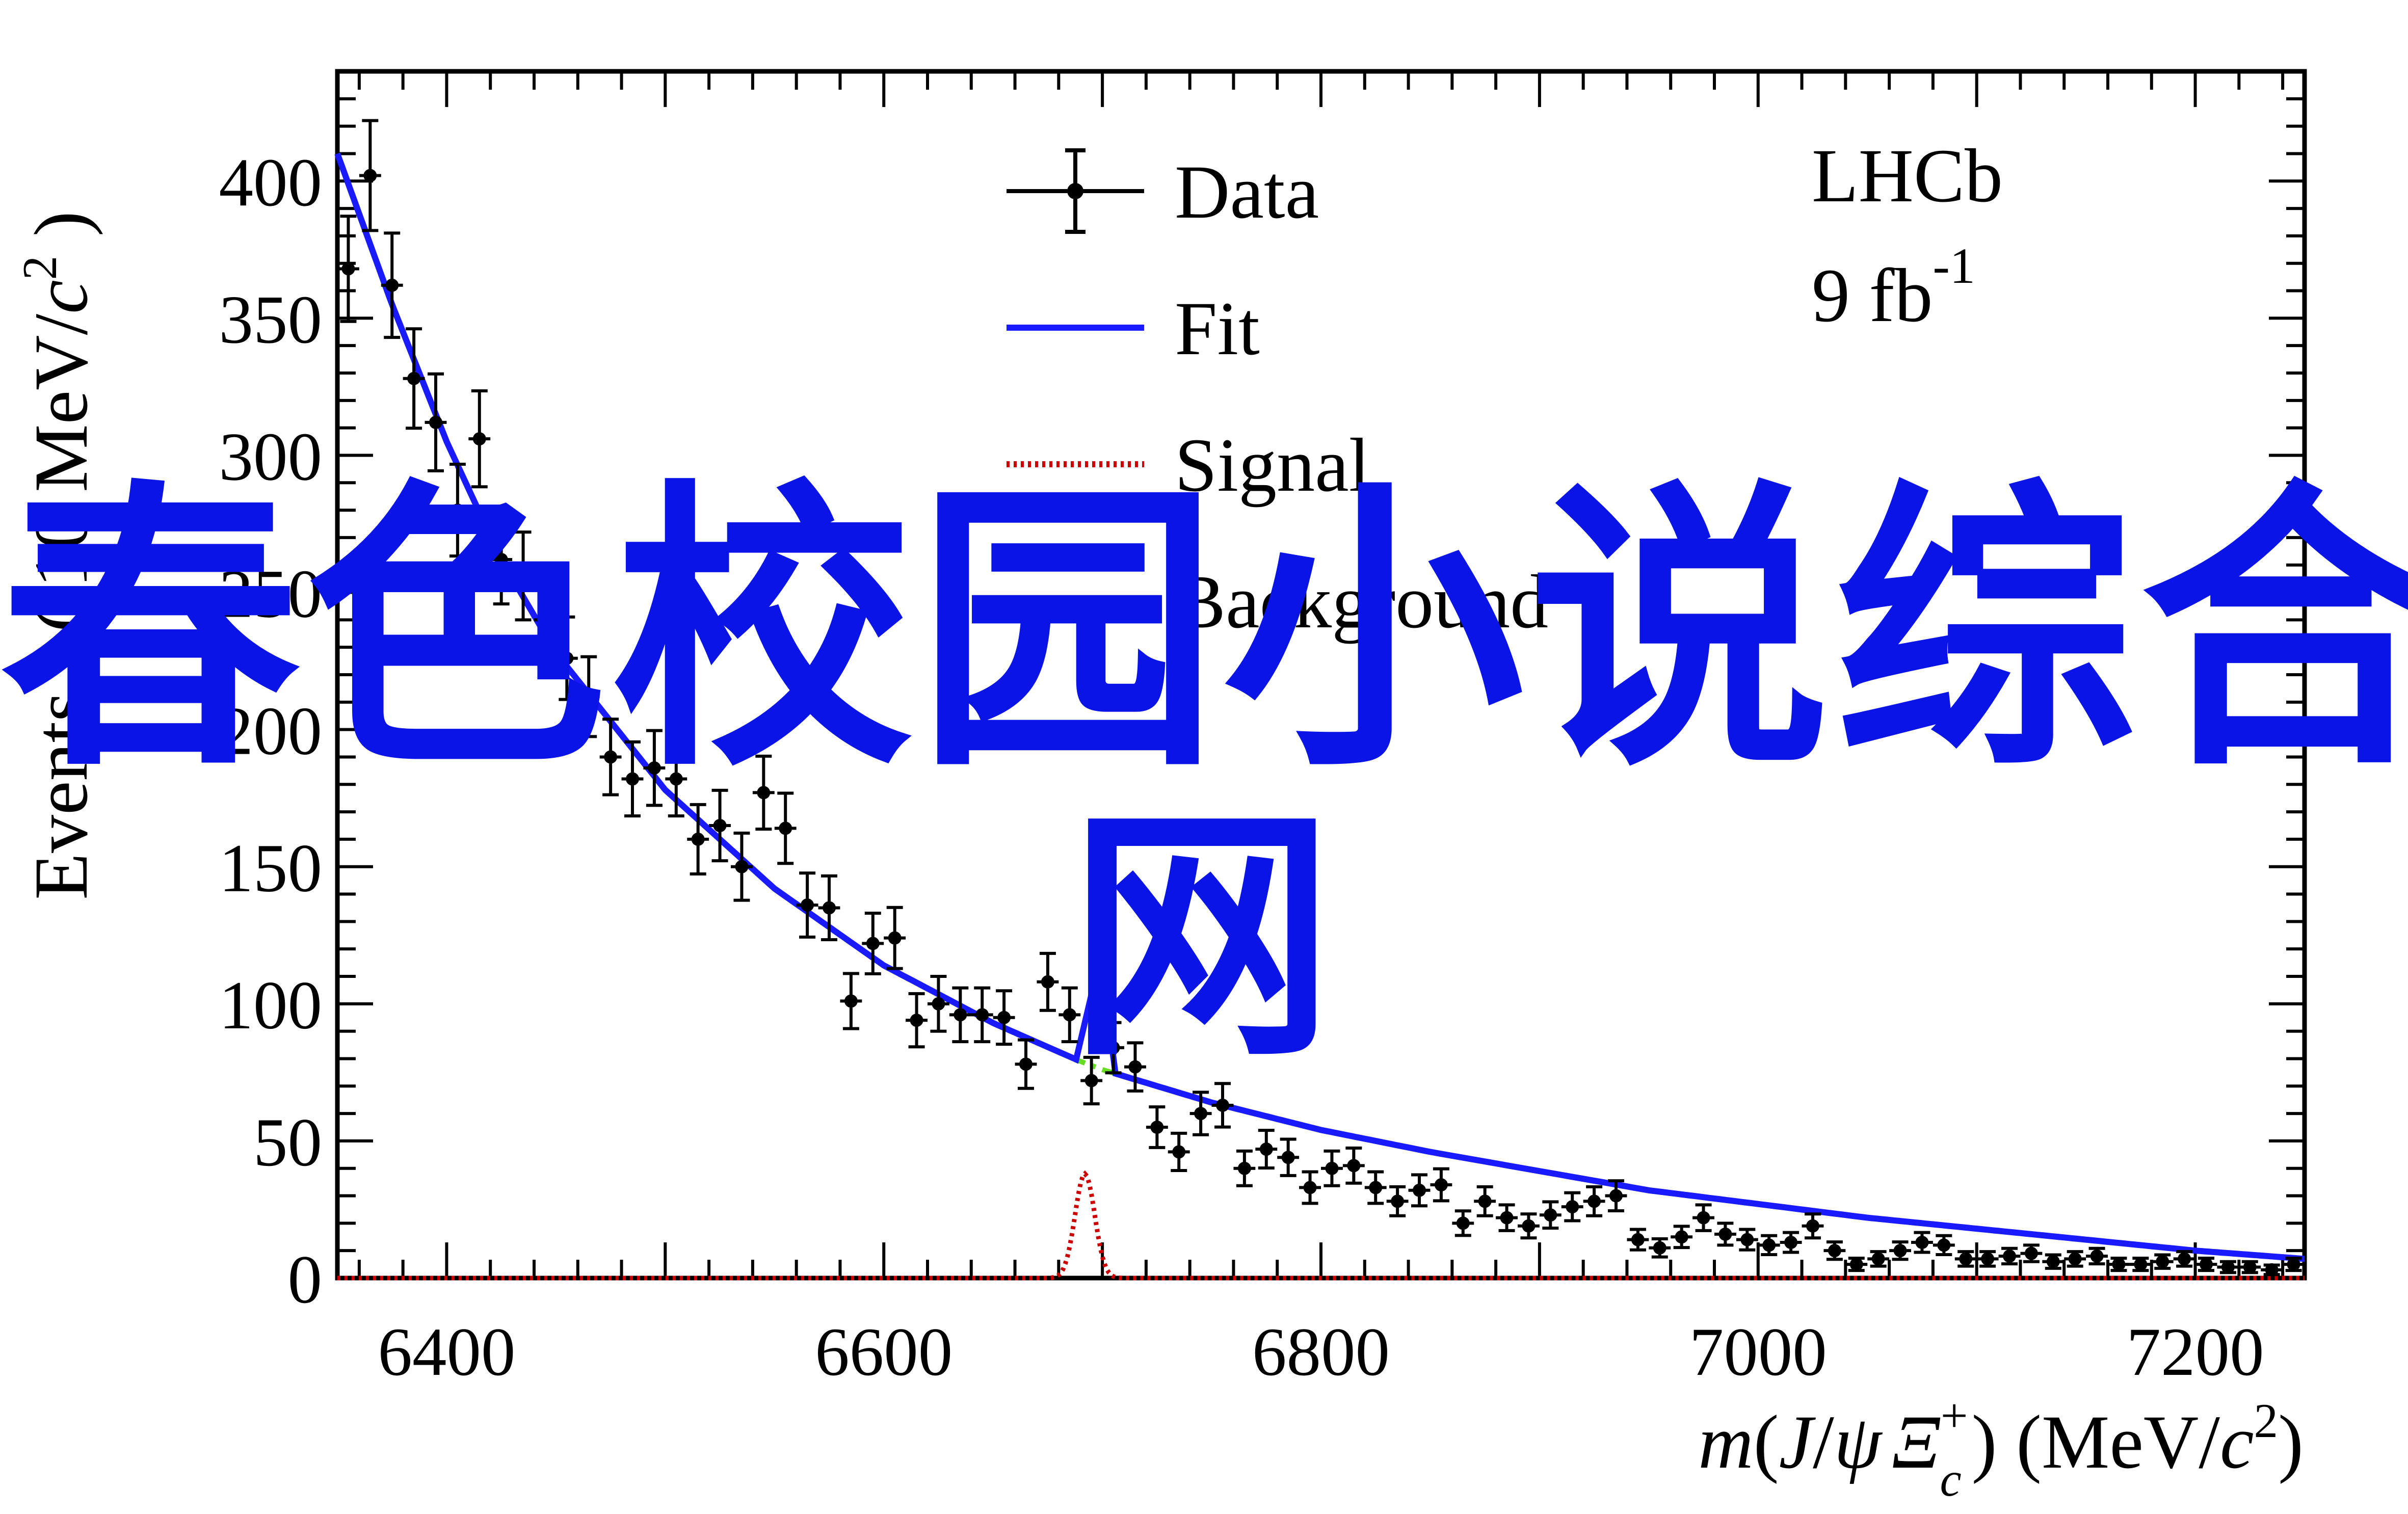 Image resolution: width=2408 pixels, height=1514 pixels. What do you see at coordinates (61, 297) in the screenshot?
I see `y-axis-label-c: c` at bounding box center [61, 297].